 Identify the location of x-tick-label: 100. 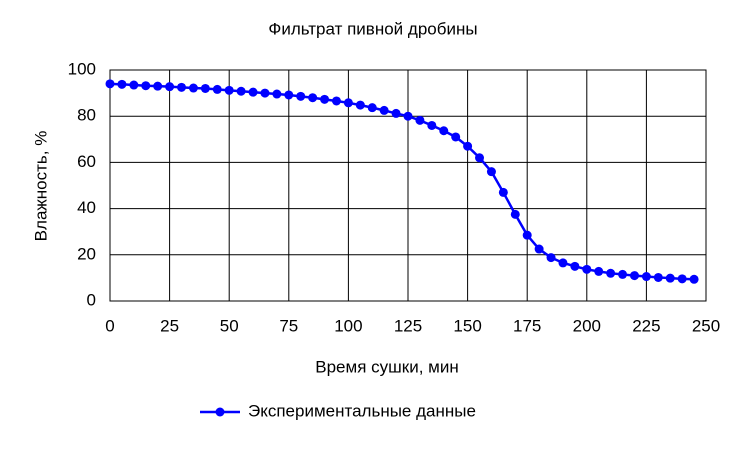
(348, 325).